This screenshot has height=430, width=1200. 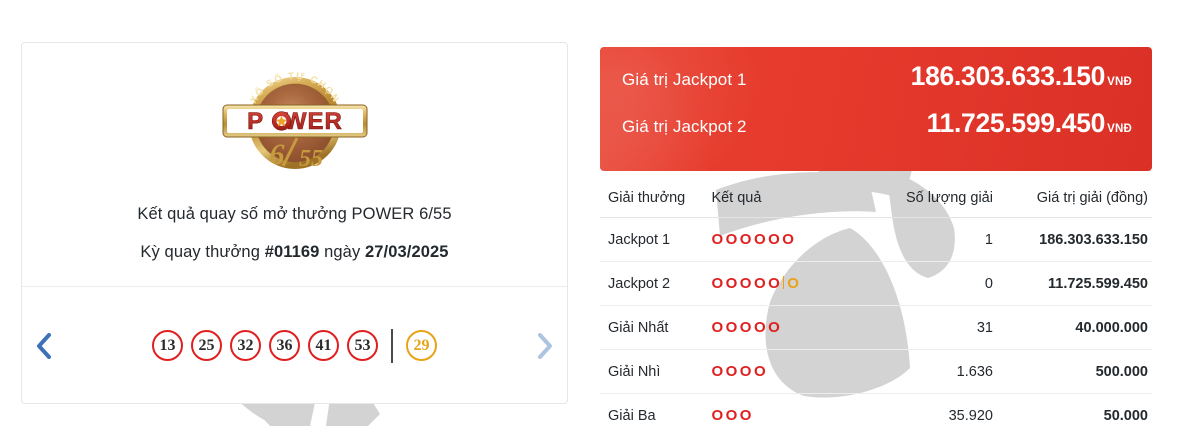 What do you see at coordinates (1080, 327) in the screenshot?
I see `cell-prize-value: 40.000.000` at bounding box center [1080, 327].